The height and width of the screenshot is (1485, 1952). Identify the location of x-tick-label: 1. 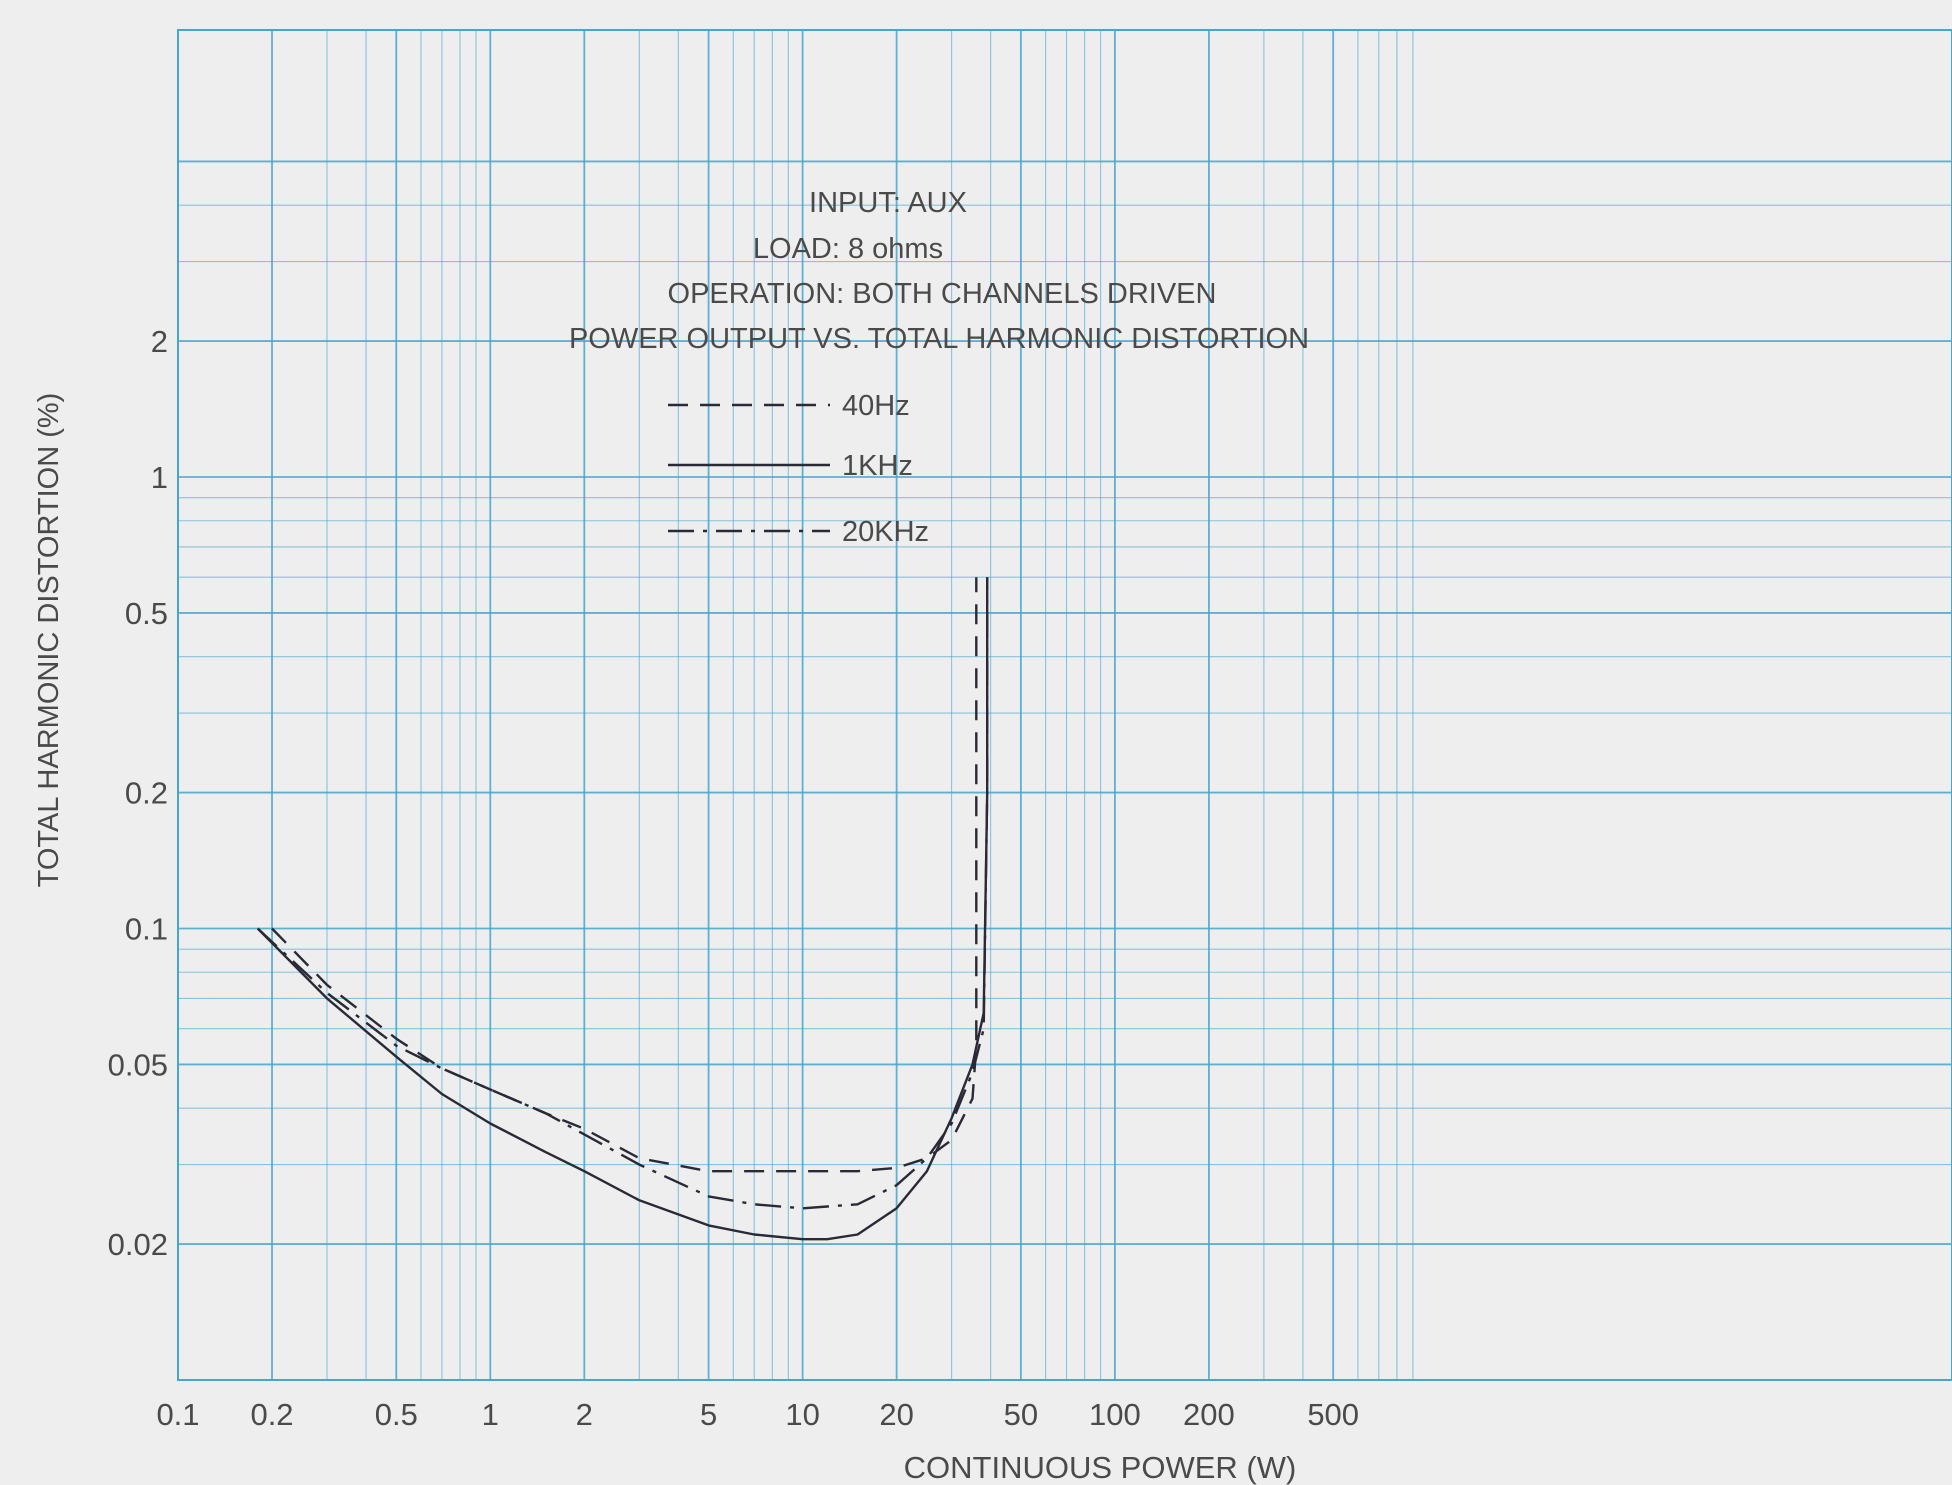
(490, 1414).